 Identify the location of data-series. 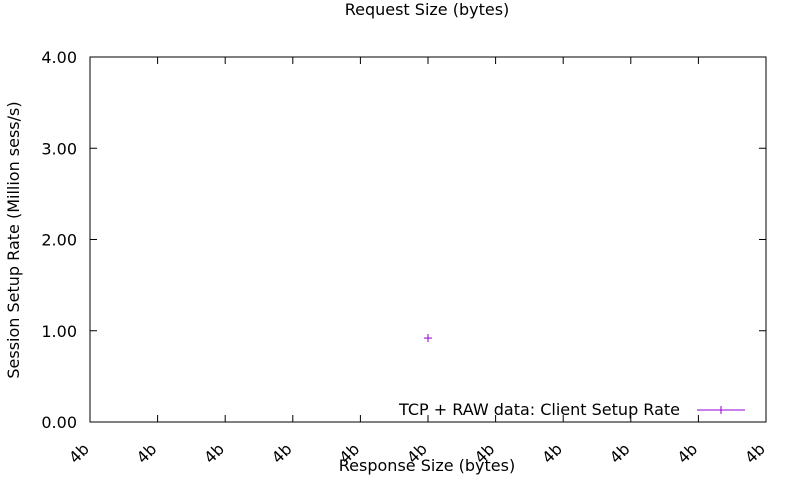
(428, 338).